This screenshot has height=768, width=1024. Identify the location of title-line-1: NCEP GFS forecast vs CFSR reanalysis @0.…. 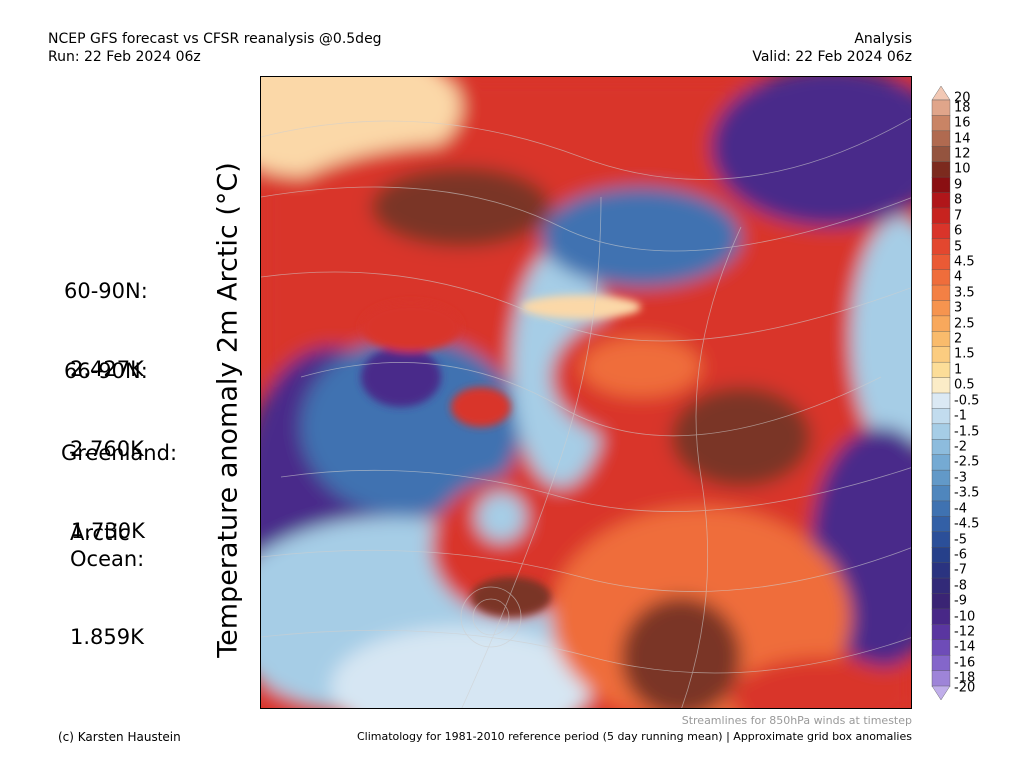
(215, 39).